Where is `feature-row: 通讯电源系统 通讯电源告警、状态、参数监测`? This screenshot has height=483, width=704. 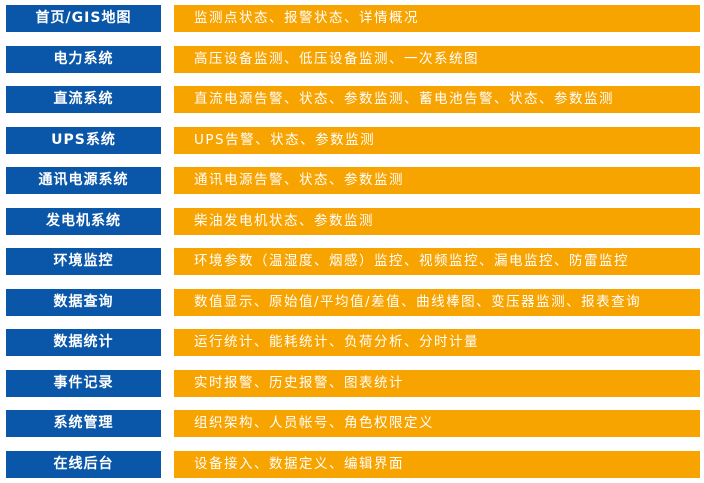 feature-row: 通讯电源系统 通讯电源告警、状态、参数监测 is located at coordinates (352, 180).